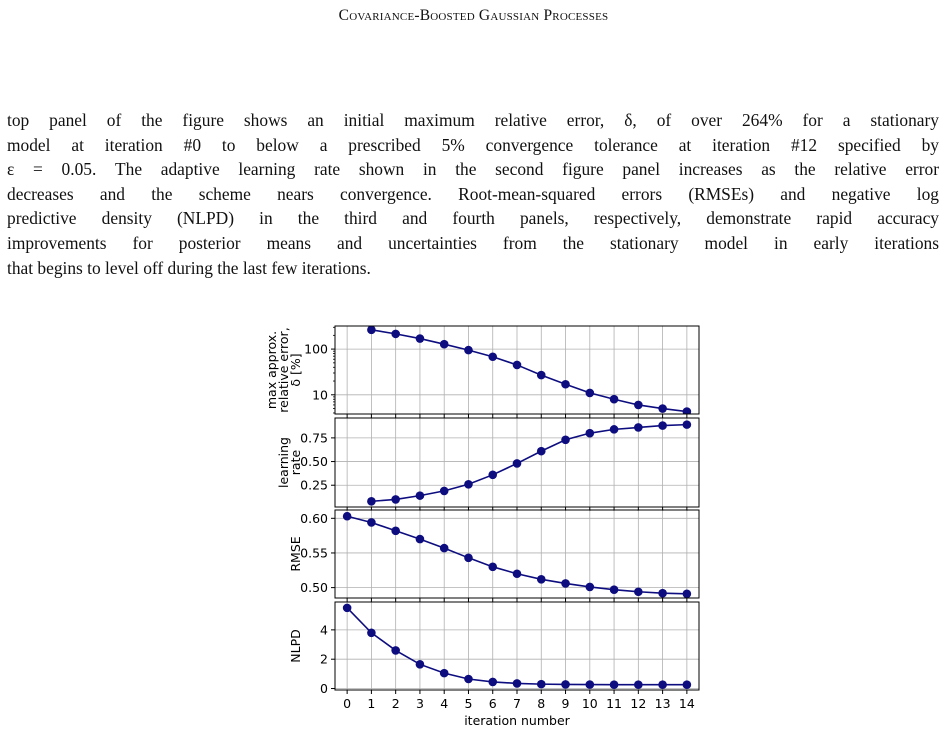  I want to click on x-tick-label: 3, so click(420, 703).